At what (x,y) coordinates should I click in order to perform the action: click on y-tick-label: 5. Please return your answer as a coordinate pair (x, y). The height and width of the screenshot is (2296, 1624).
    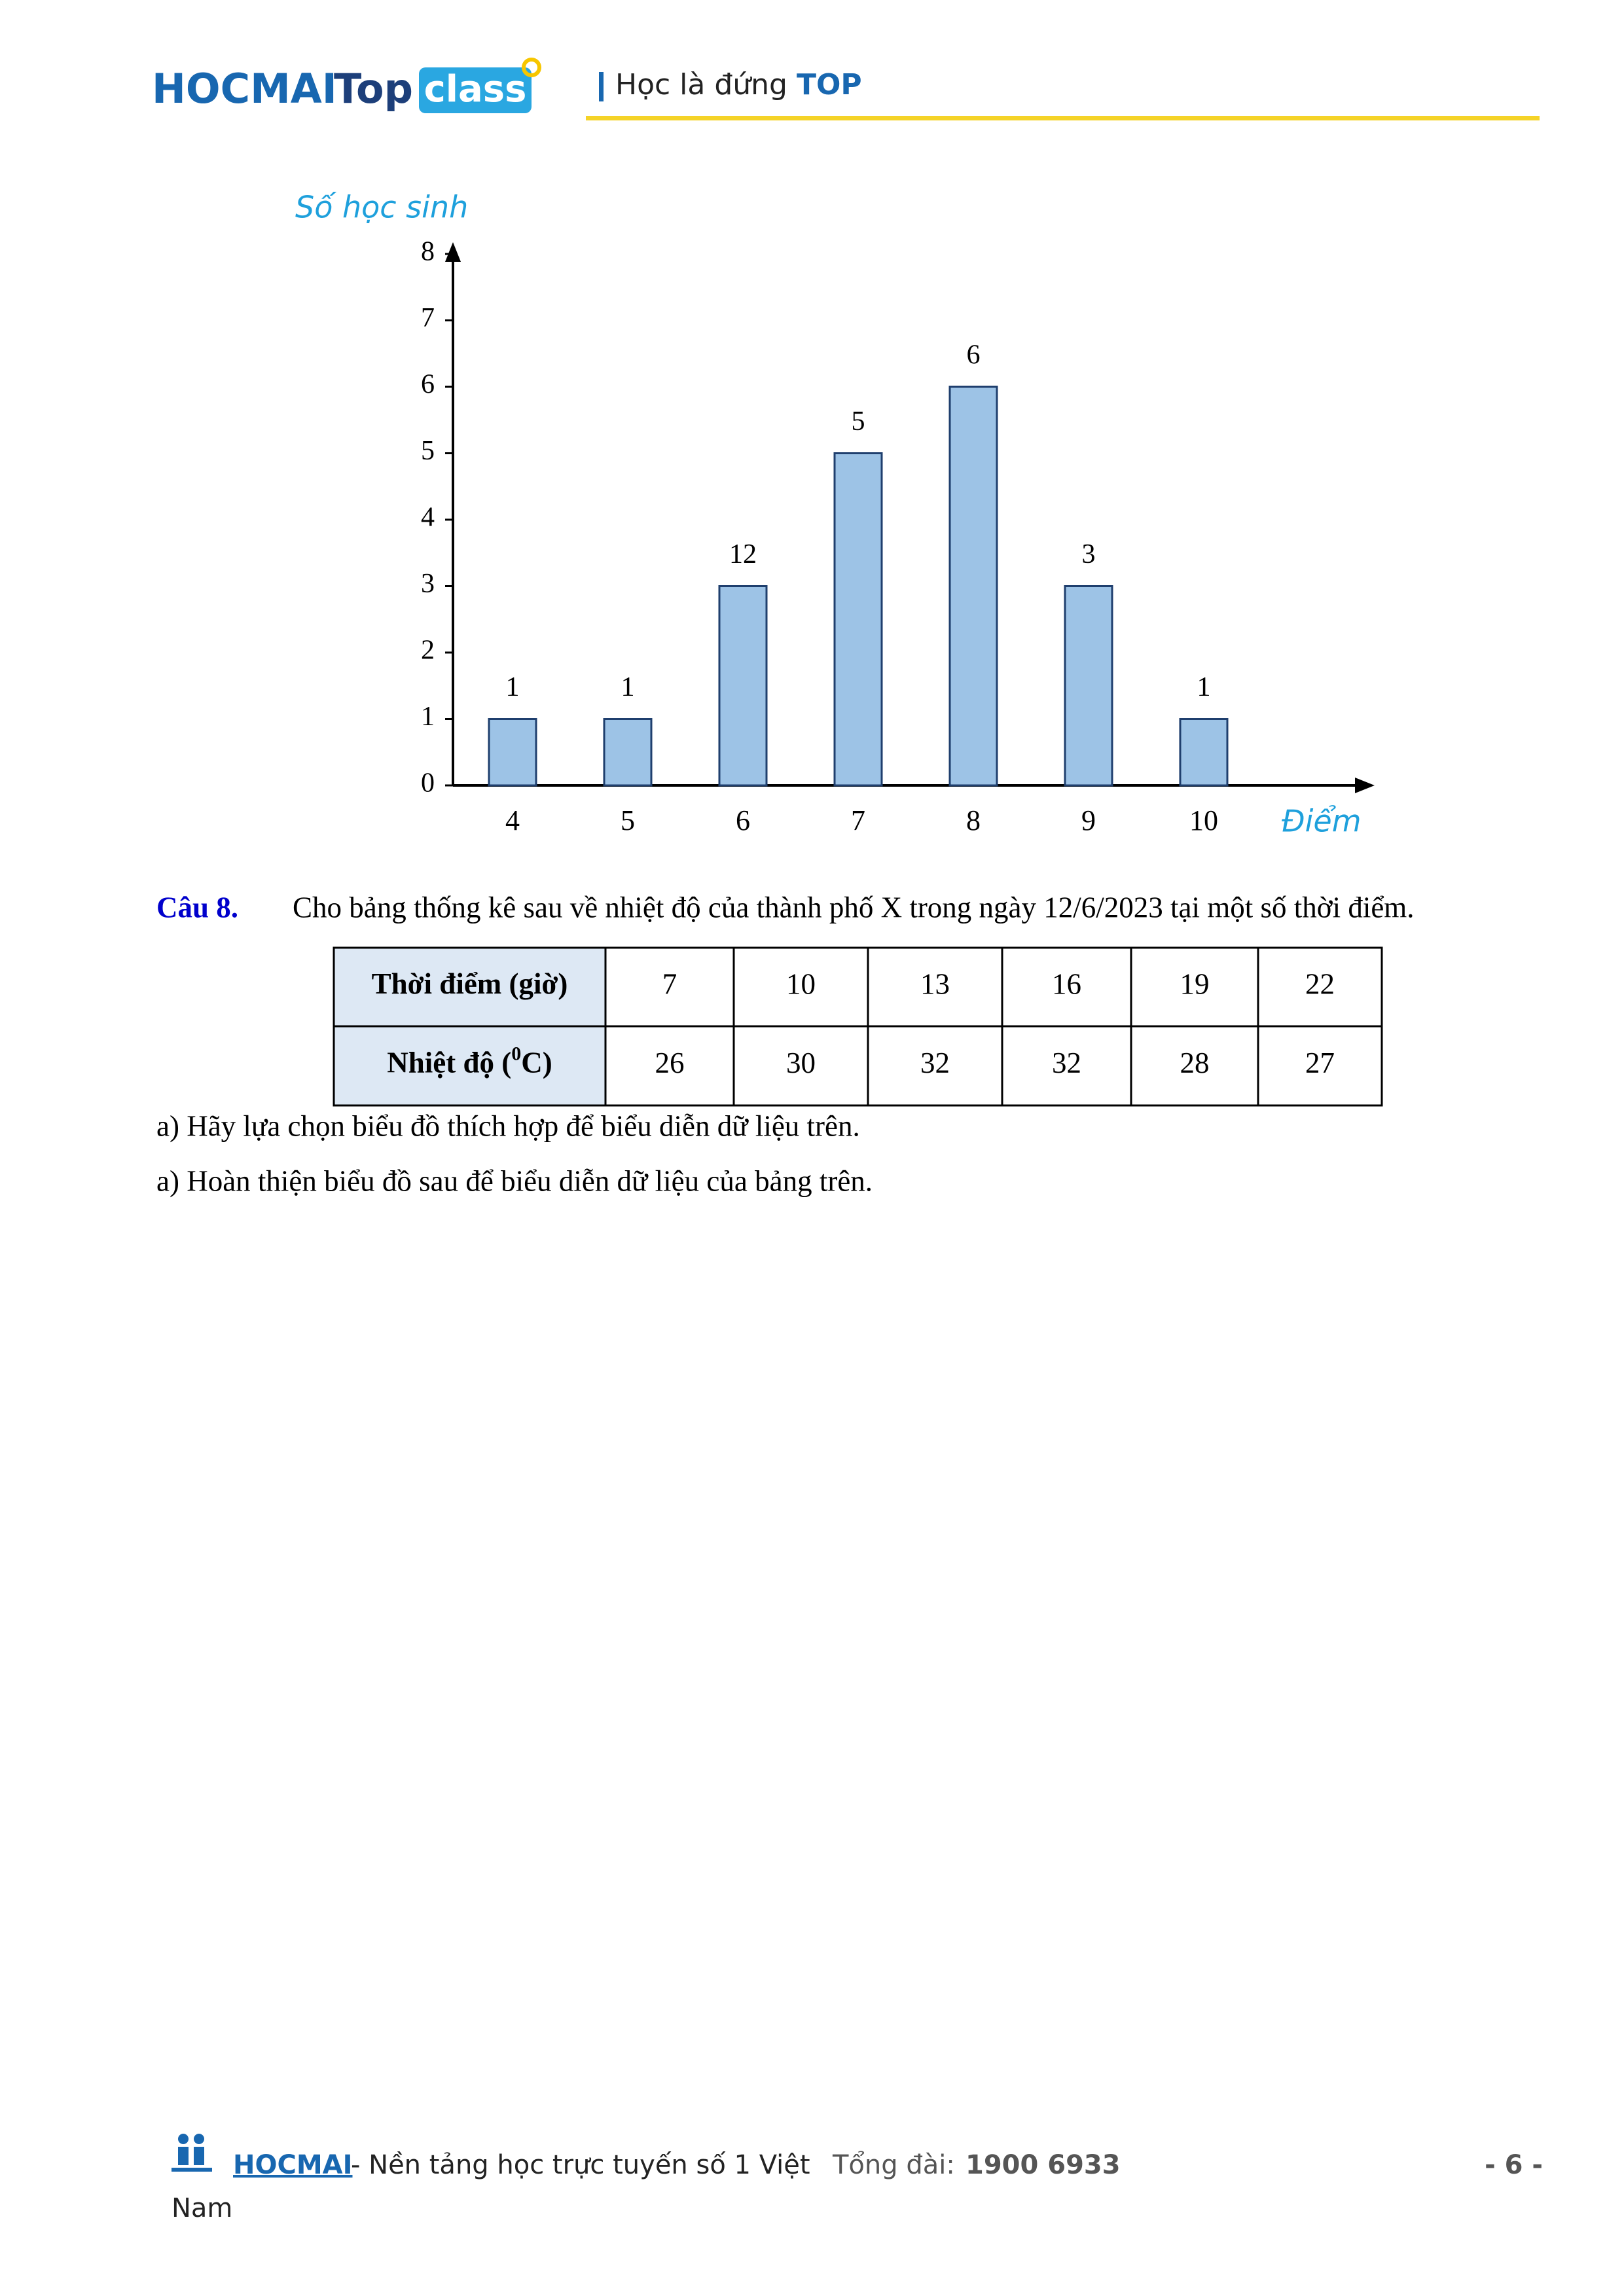
    Looking at the image, I should click on (428, 451).